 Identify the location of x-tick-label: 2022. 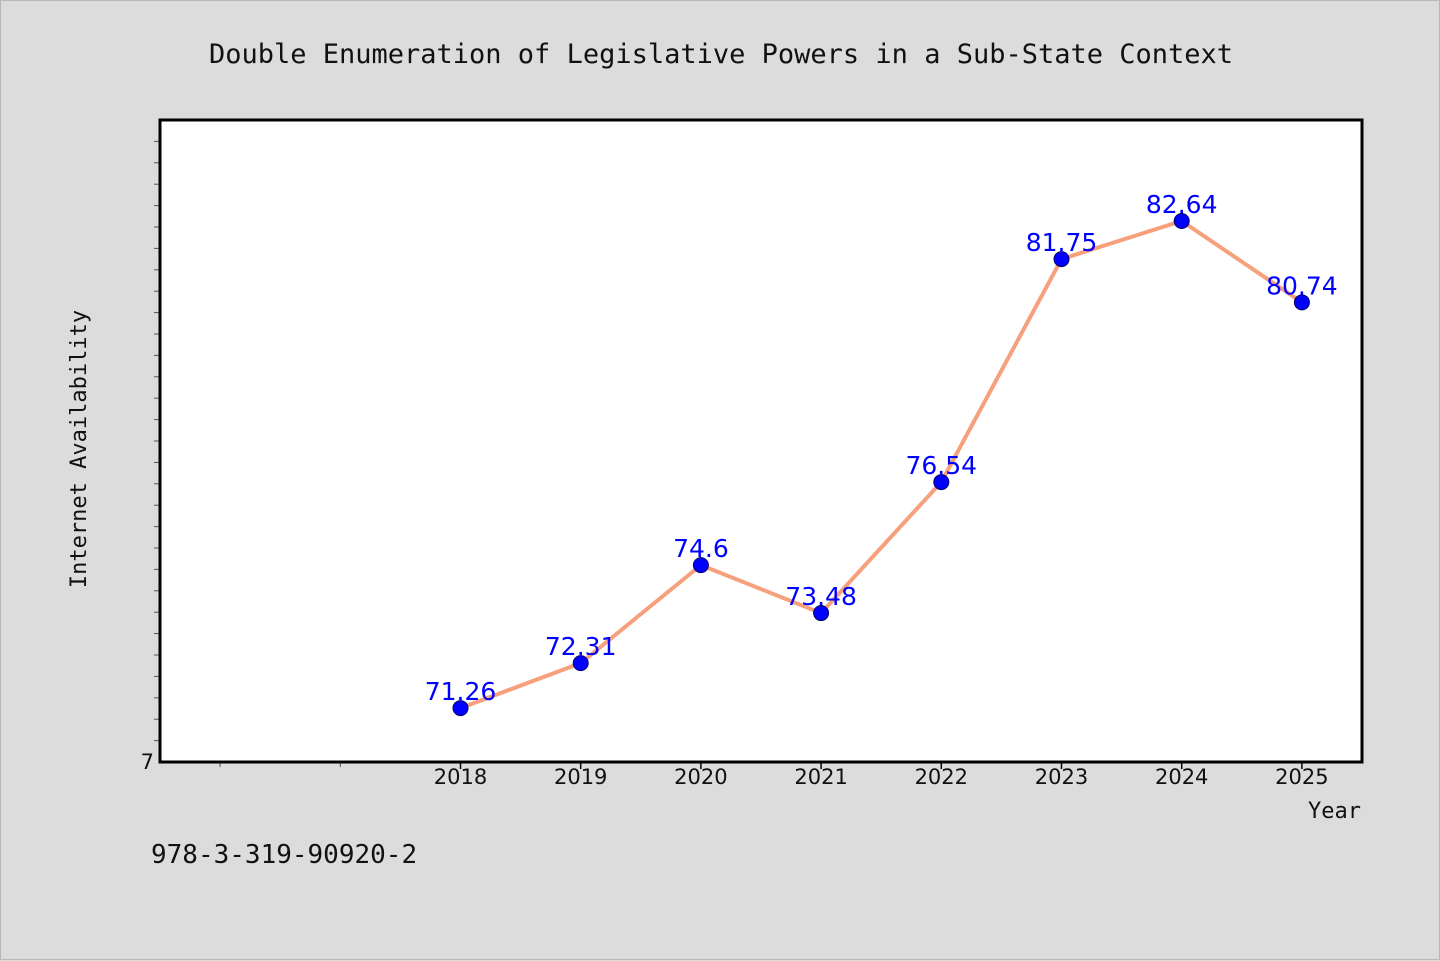
(941, 777).